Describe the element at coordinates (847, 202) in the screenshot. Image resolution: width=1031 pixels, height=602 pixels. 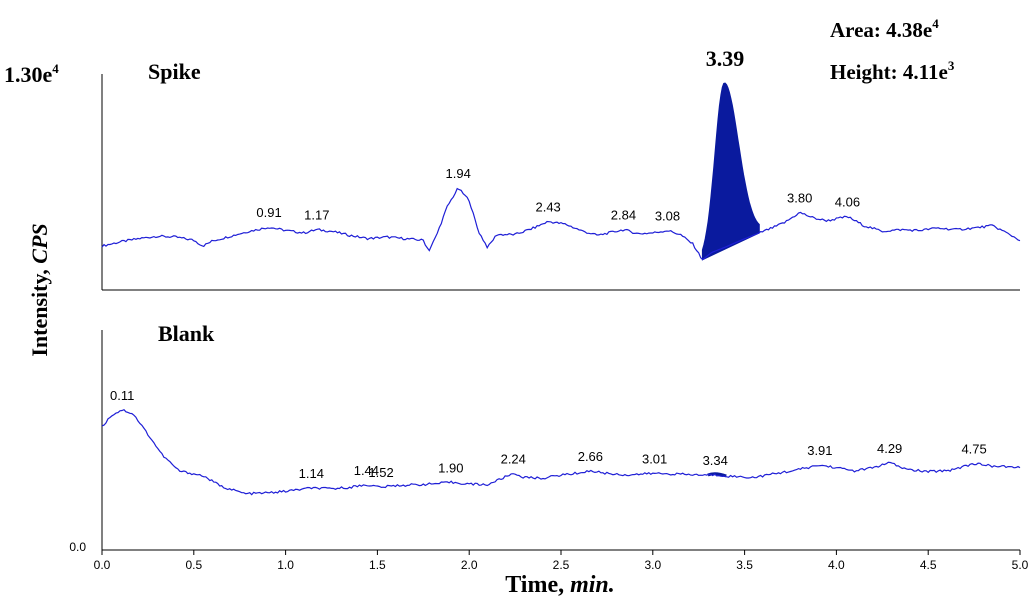
I see `peak-label: 4.06` at that location.